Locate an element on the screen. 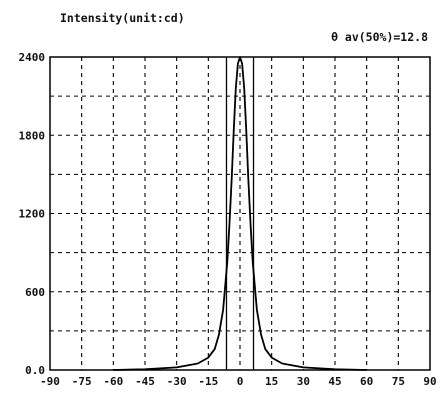 This screenshot has width=442, height=397. y-tick-label: 2400 is located at coordinates (32, 57).